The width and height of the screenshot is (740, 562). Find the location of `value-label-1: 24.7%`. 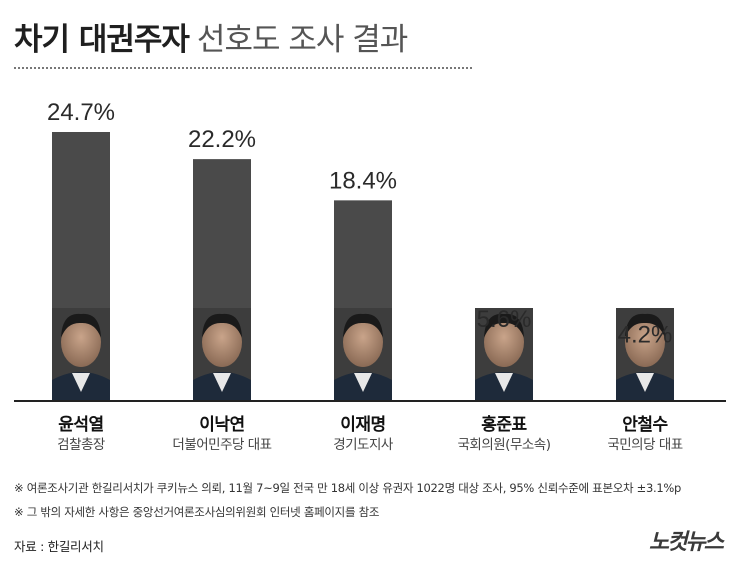

value-label-1: 24.7% is located at coordinates (81, 112).